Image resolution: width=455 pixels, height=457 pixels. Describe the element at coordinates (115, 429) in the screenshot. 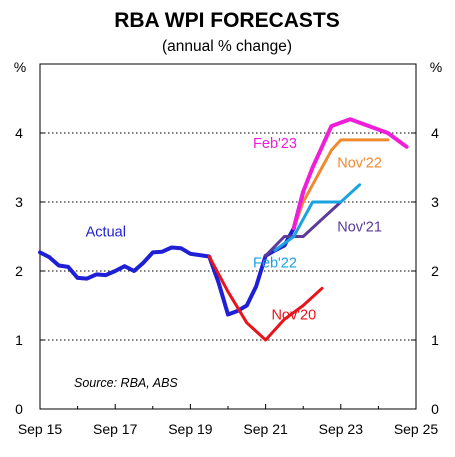

I see `x-tick-label: Sep 17` at that location.